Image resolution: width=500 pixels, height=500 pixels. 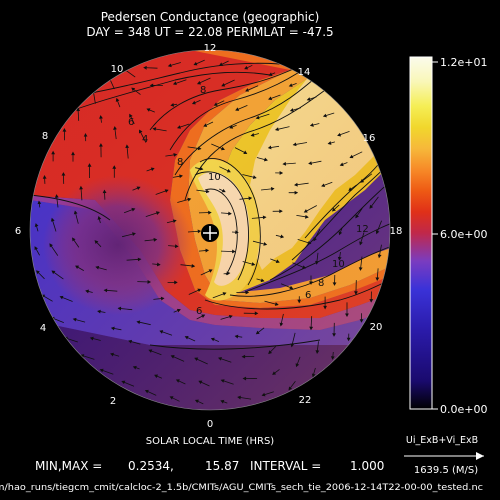 What do you see at coordinates (222, 466) in the screenshot?
I see `max-value: 15.87` at bounding box center [222, 466].